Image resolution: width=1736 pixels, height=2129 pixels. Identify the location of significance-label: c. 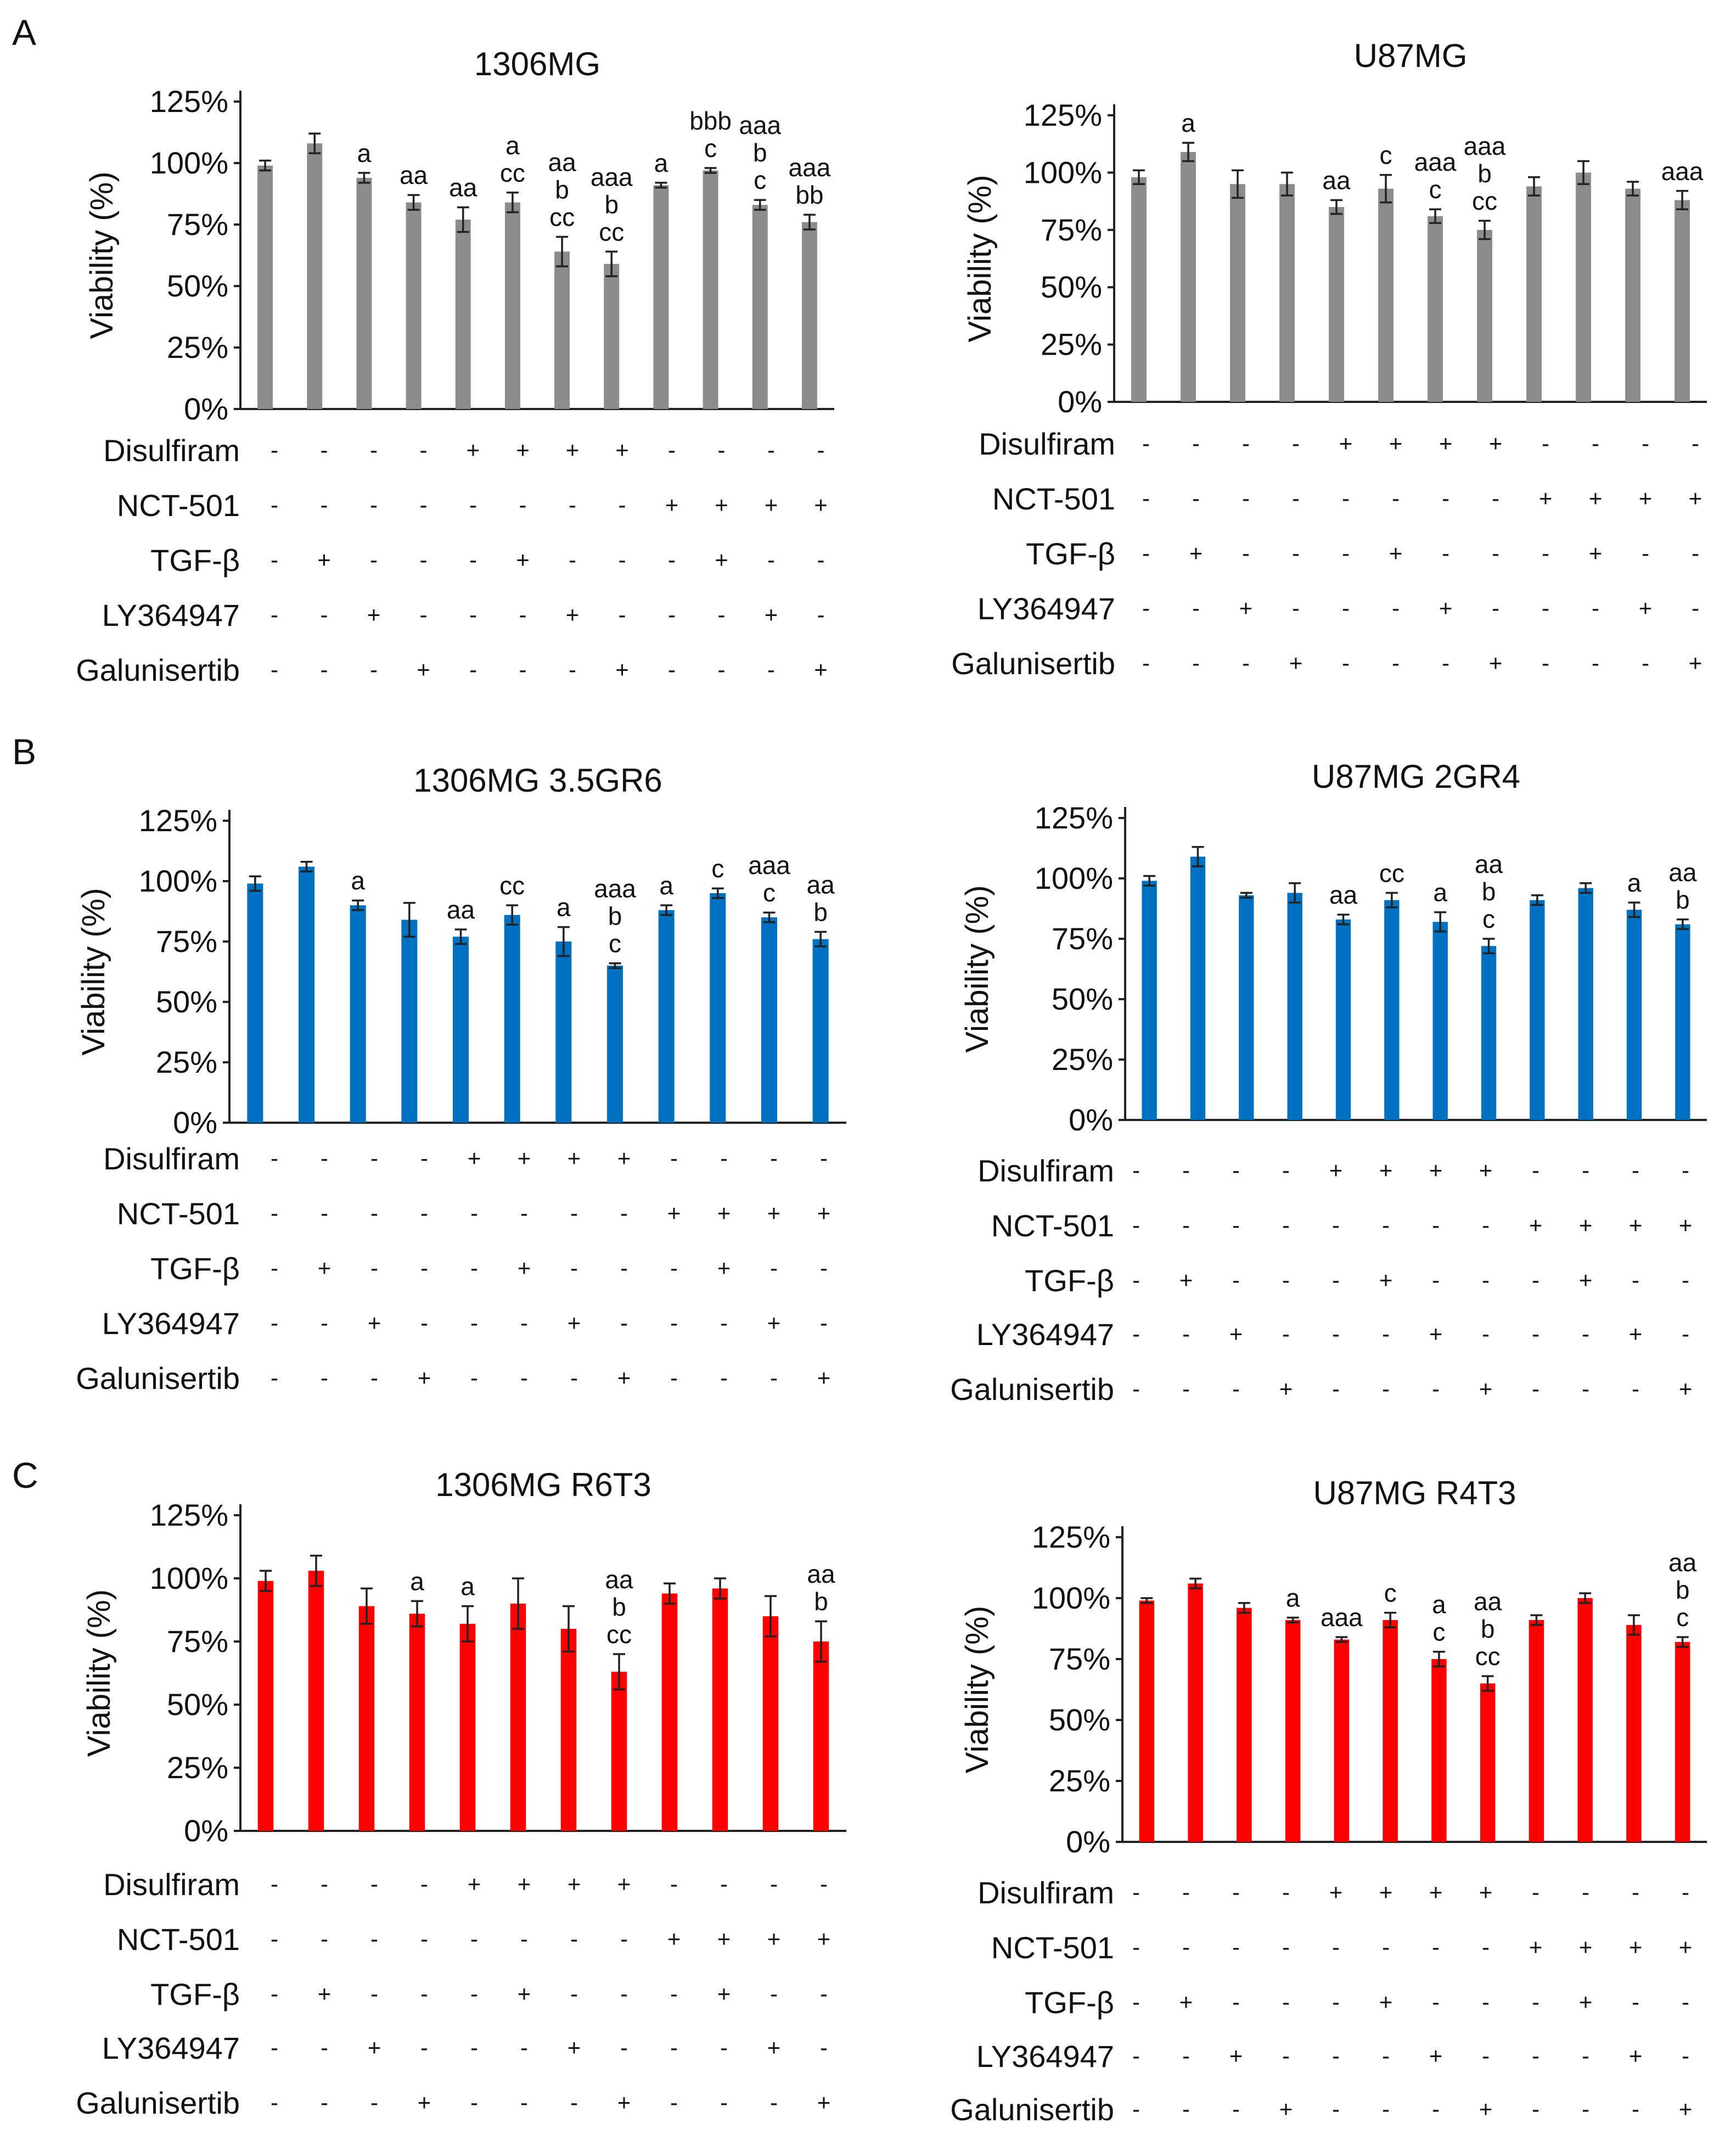
(718, 868).